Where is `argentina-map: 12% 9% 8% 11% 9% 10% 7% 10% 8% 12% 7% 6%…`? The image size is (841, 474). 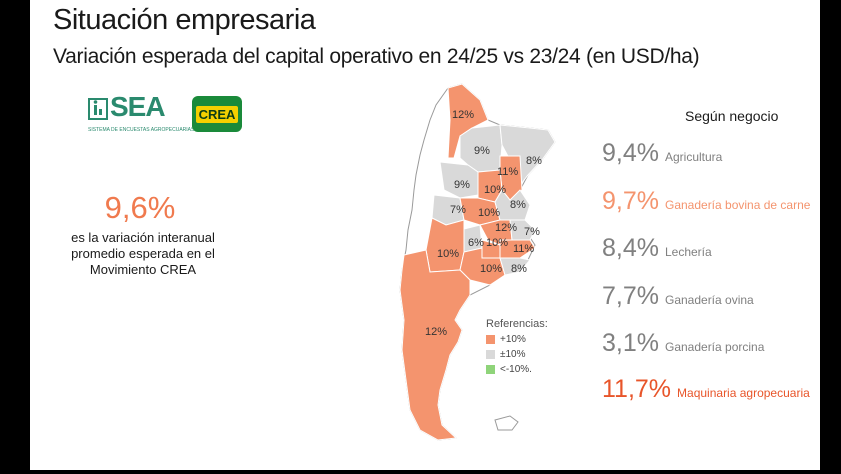
argentina-map: 12% 9% 8% 11% 9% 10% 7% 10% 8% 12% 7% 6%… is located at coordinates (477, 262).